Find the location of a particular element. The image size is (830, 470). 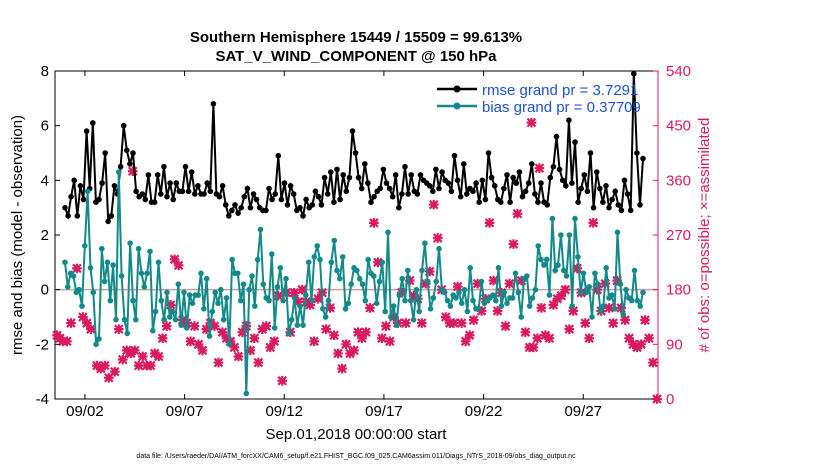

chart-title-line2: SAT_V_WIND_COMPONENT @ 150 hPa is located at coordinates (356, 56).